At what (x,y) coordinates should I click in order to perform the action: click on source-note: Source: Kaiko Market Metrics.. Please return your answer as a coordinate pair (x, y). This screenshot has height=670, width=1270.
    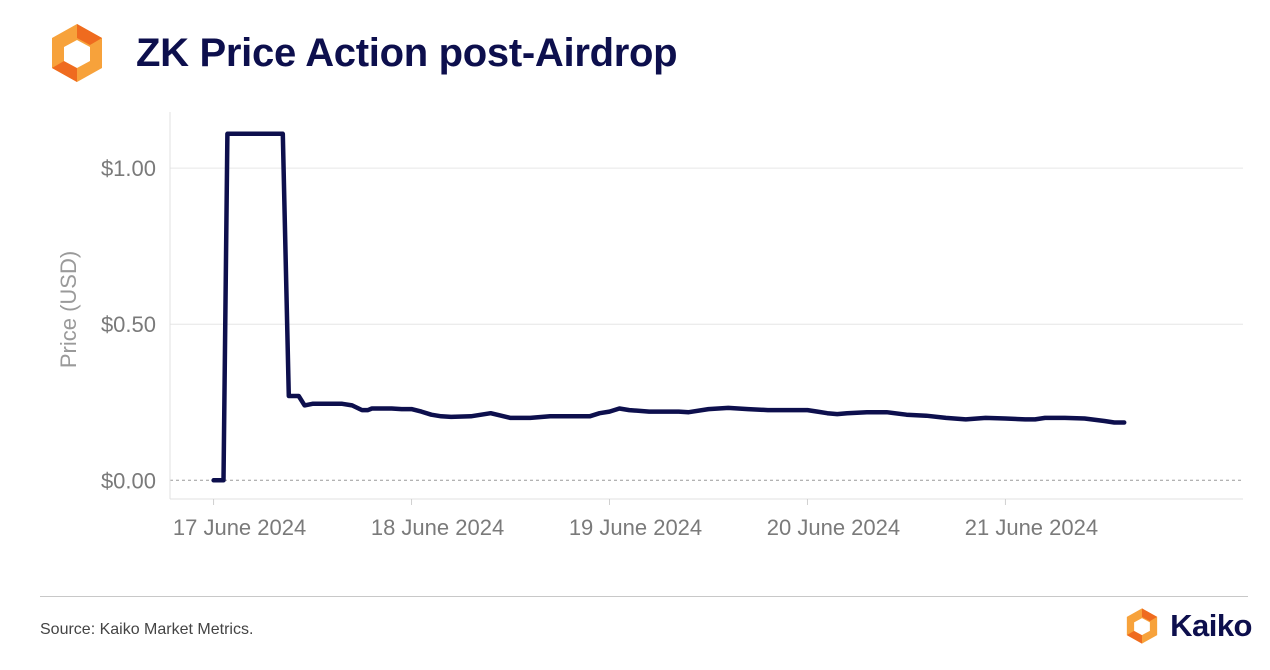
    Looking at the image, I should click on (147, 629).